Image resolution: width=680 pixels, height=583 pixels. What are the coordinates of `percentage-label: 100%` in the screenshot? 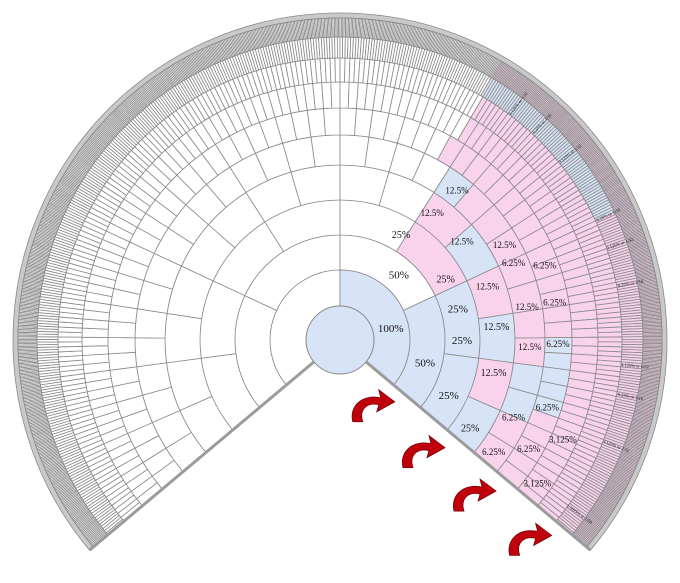 It's located at (391, 329).